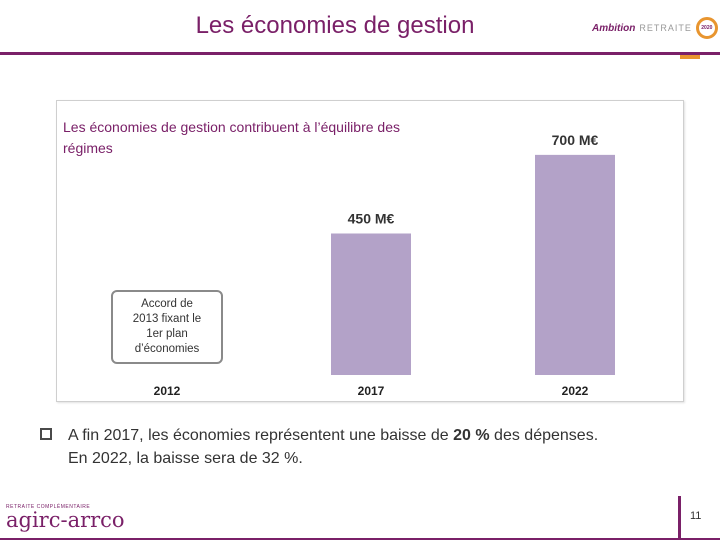 The height and width of the screenshot is (540, 720). What do you see at coordinates (185, 458) in the screenshot?
I see `bullet-text-line-2: En 2022, la baisse sera de 32 %.` at bounding box center [185, 458].